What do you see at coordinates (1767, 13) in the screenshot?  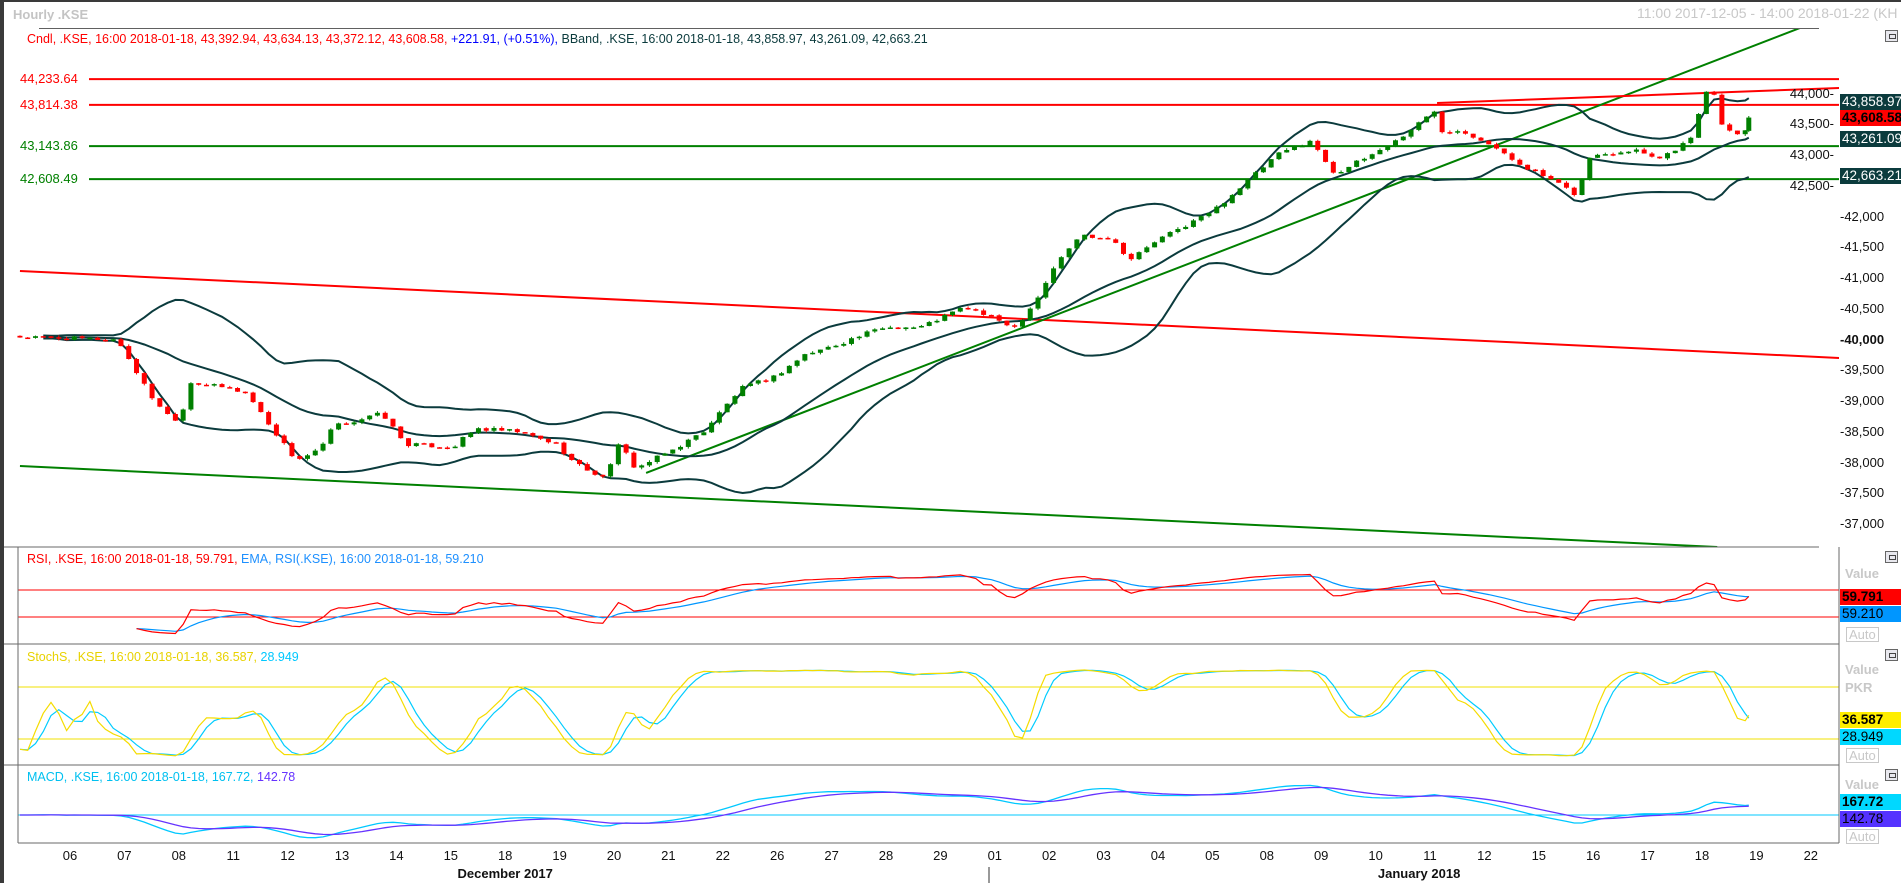 I see `date-range: 11:00 2017-12-05 - 14:00 2018-01-22 (KH` at bounding box center [1767, 13].